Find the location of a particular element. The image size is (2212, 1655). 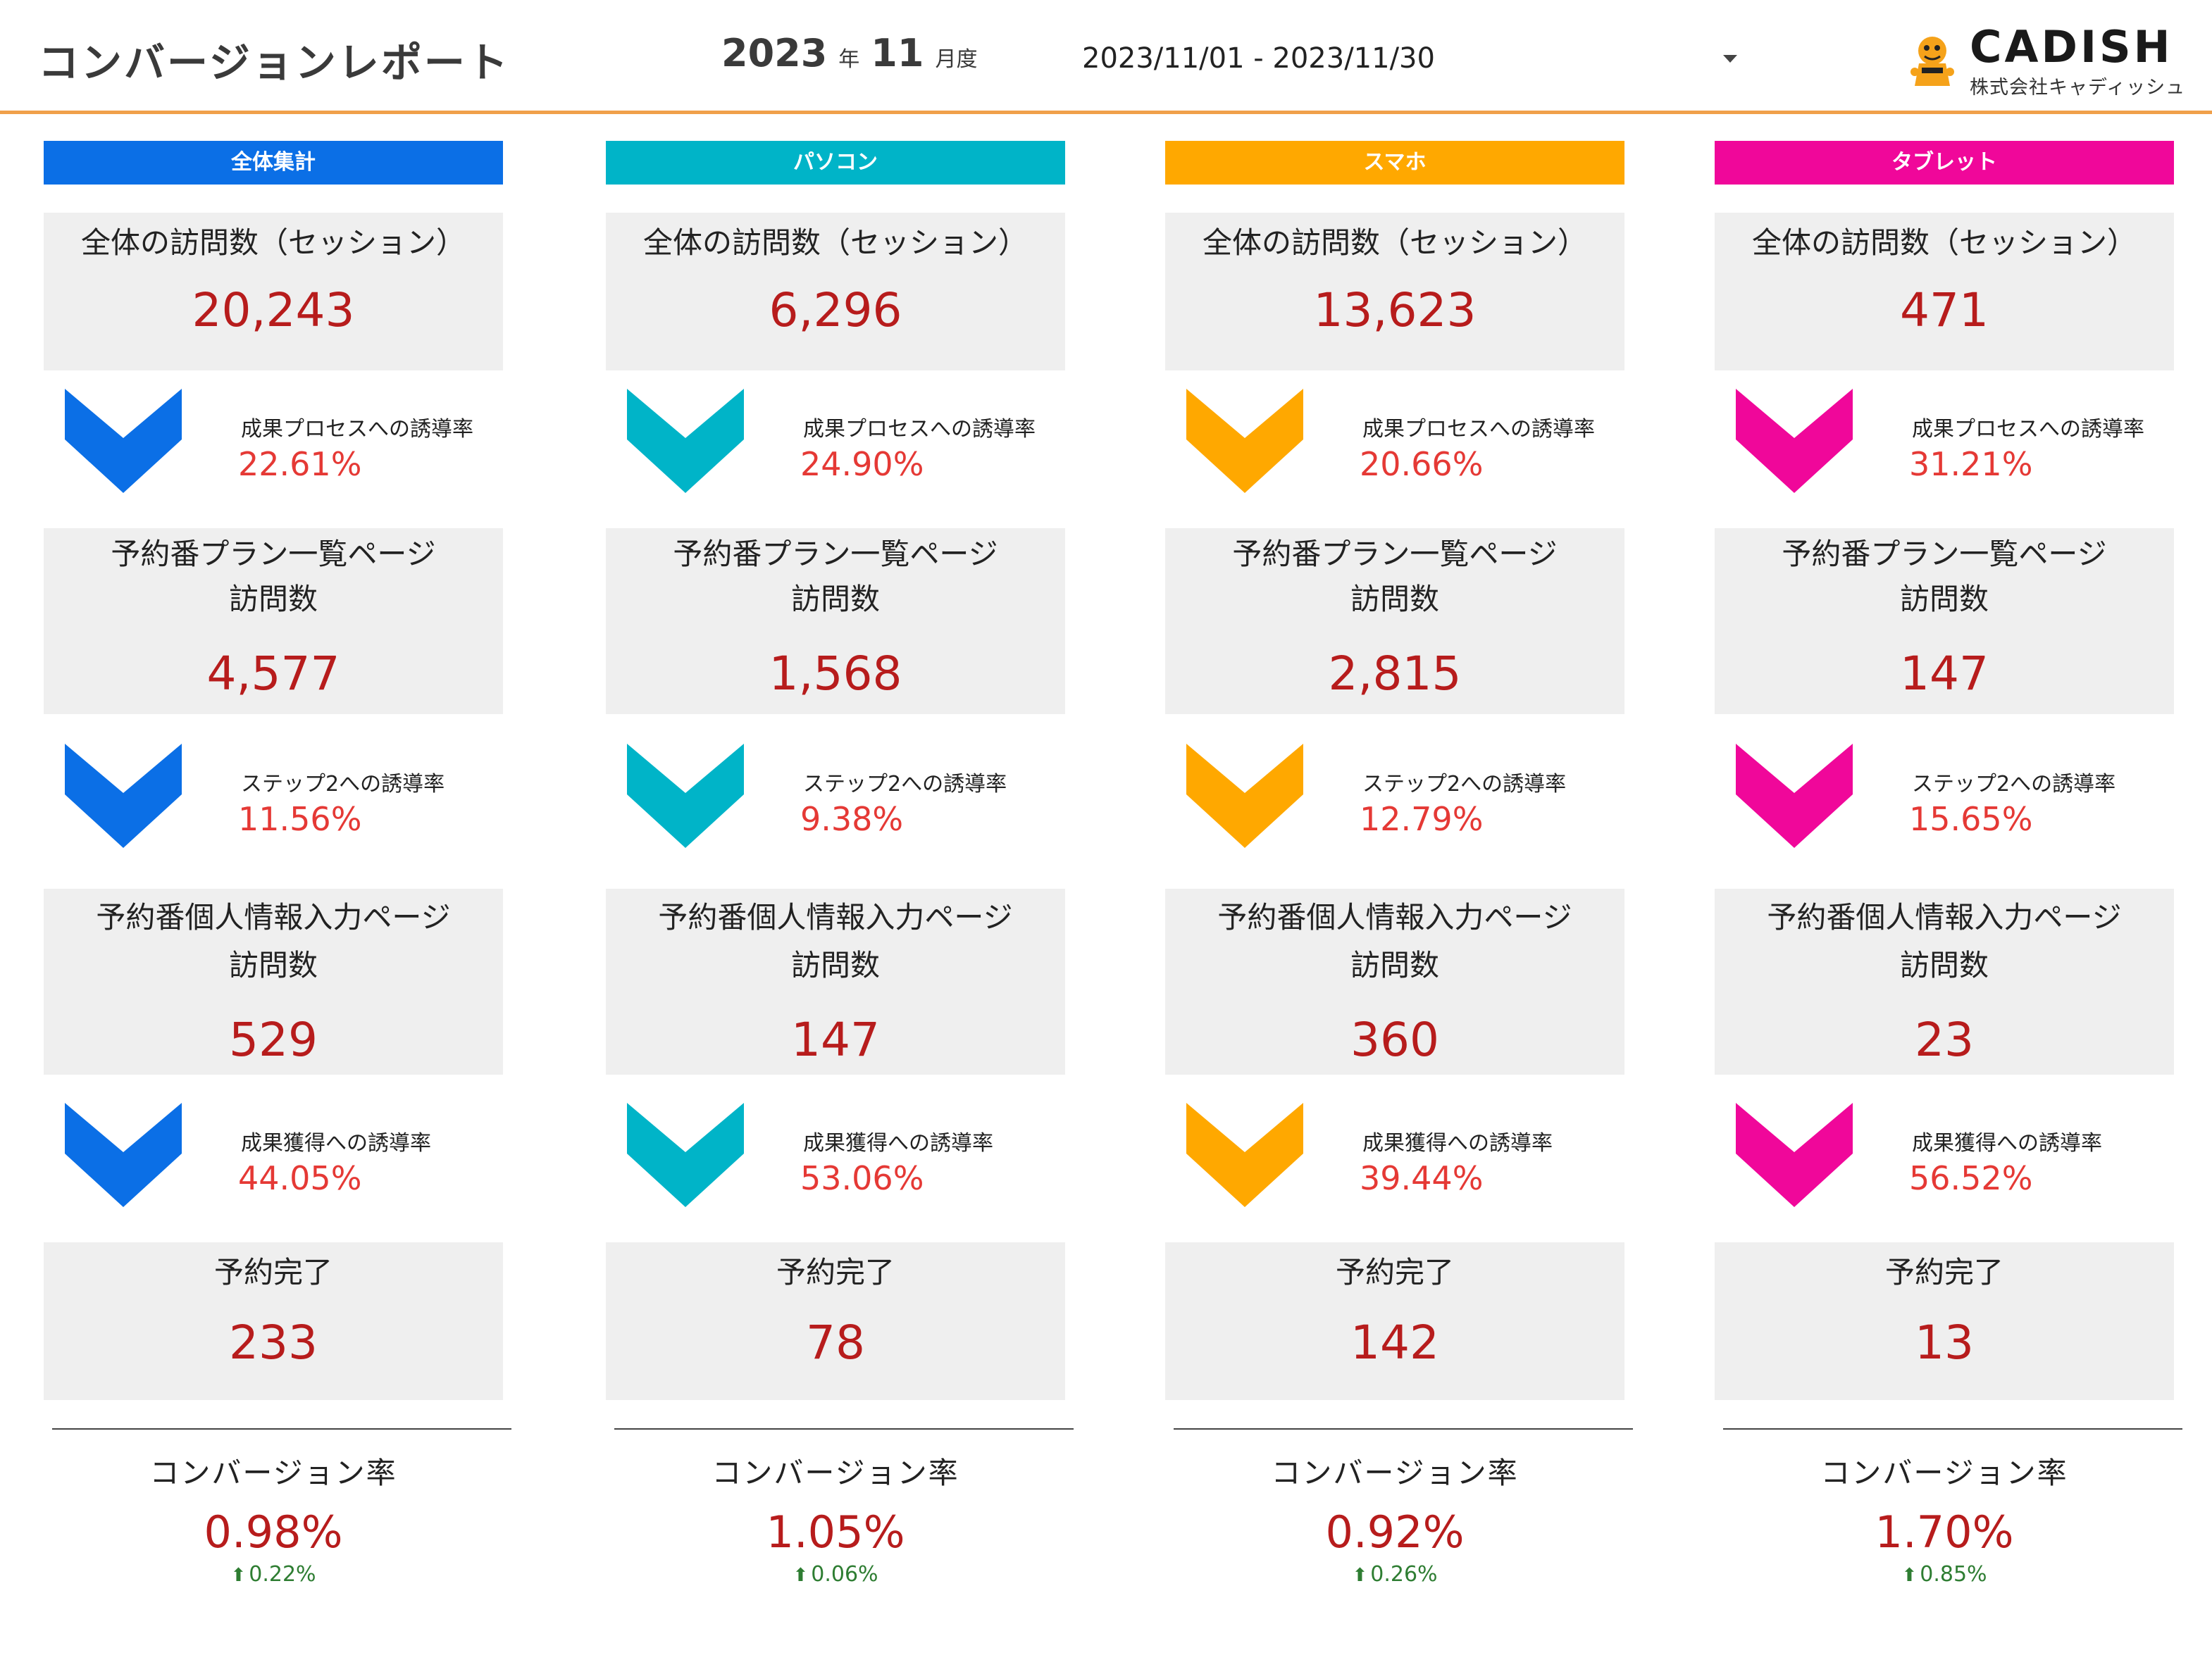

report-period: 2023 年 11 月度 is located at coordinates (854, 53).